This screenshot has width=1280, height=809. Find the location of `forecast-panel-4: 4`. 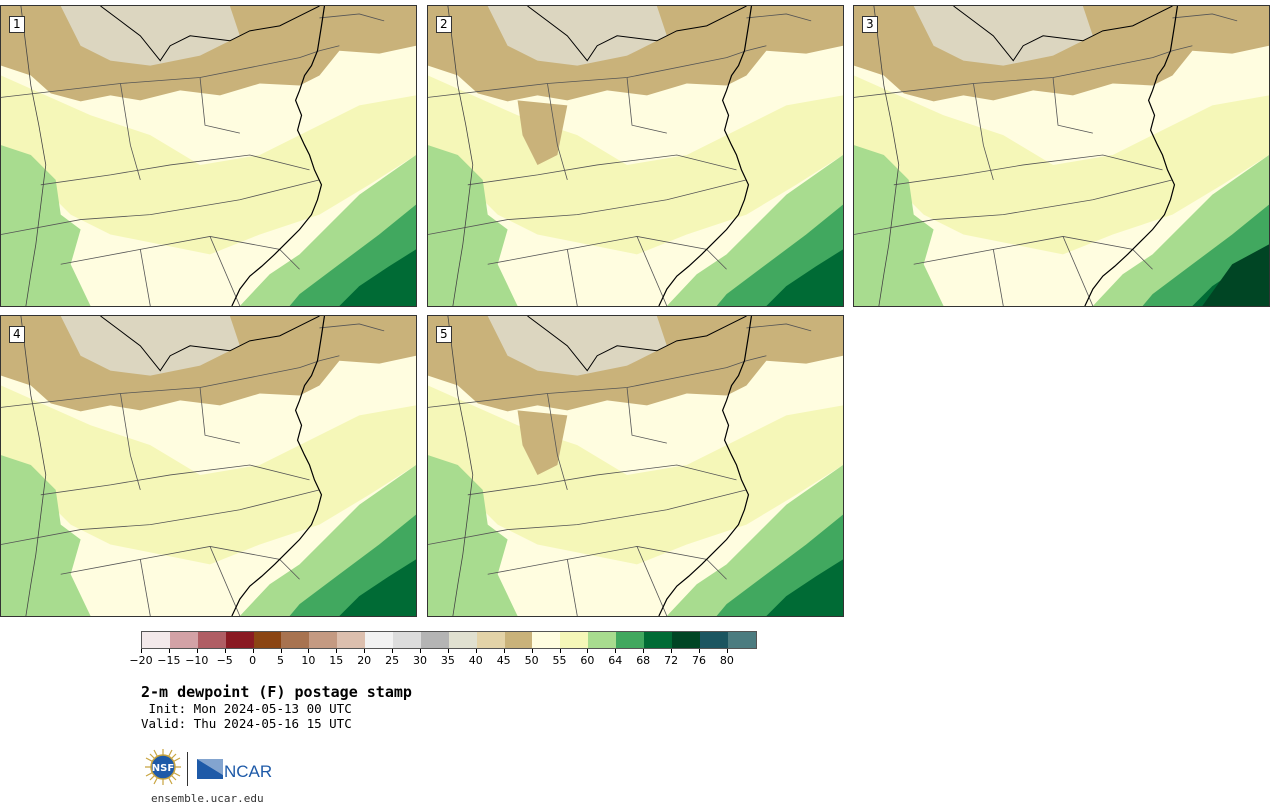

forecast-panel-4: 4 is located at coordinates (208, 466).